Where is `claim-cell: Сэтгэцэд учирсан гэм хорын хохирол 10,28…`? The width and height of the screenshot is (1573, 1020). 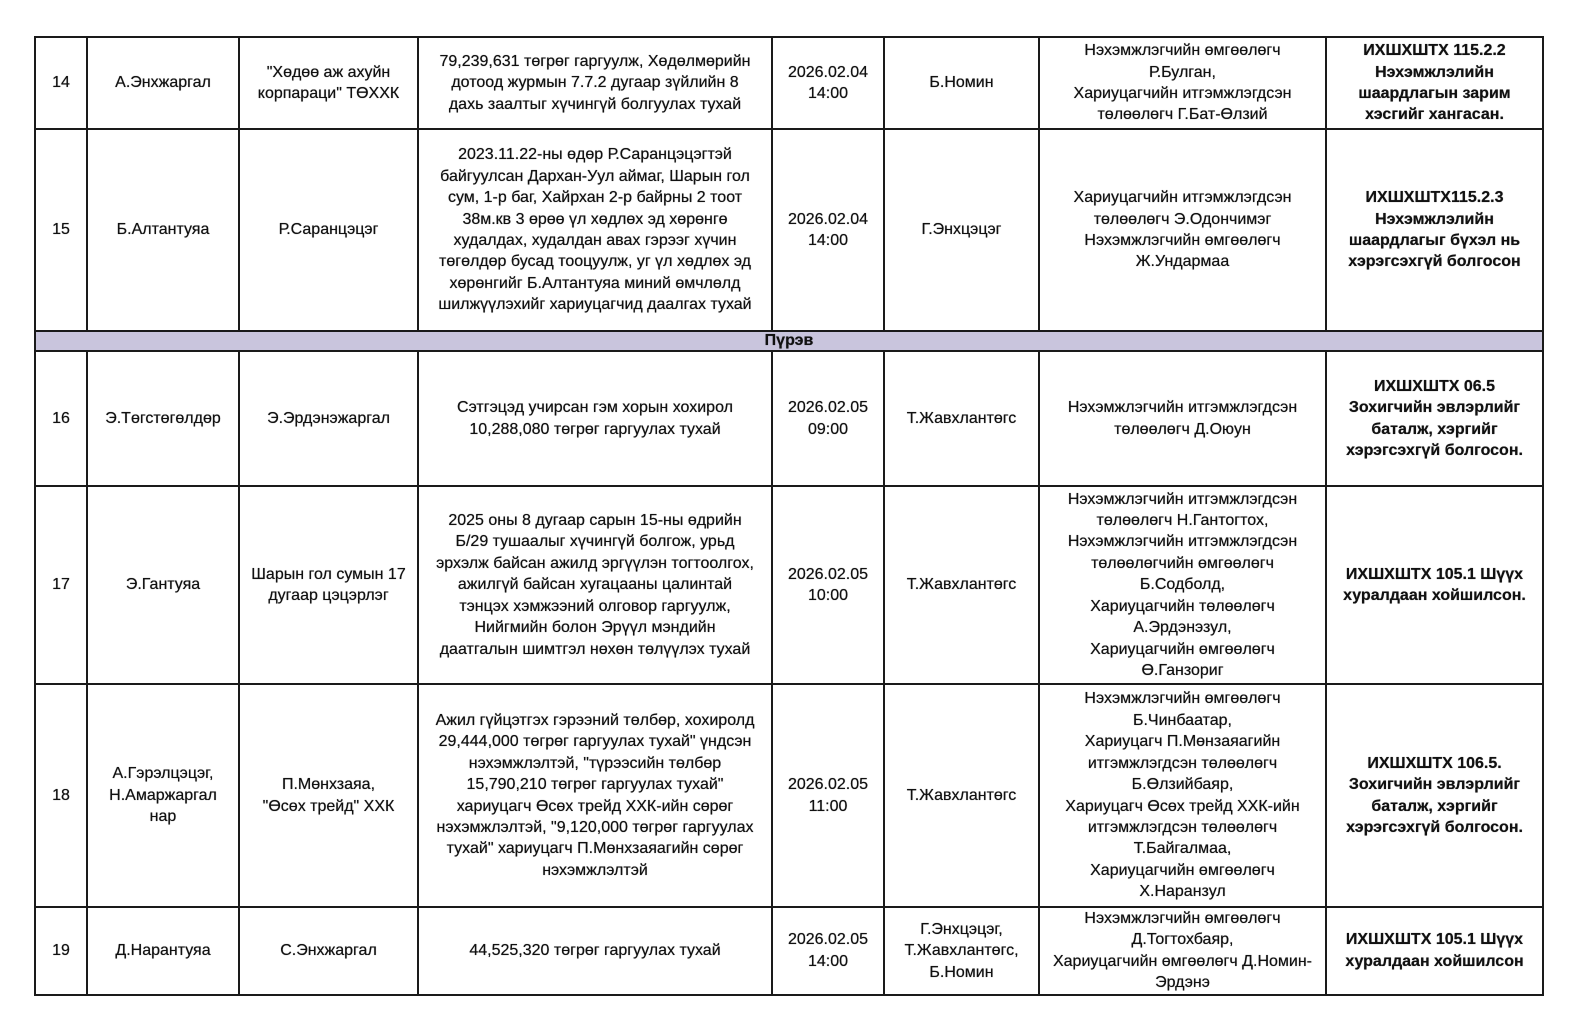 claim-cell: Сэтгэцэд учирсан гэм хорын хохирол 10,28… is located at coordinates (595, 418).